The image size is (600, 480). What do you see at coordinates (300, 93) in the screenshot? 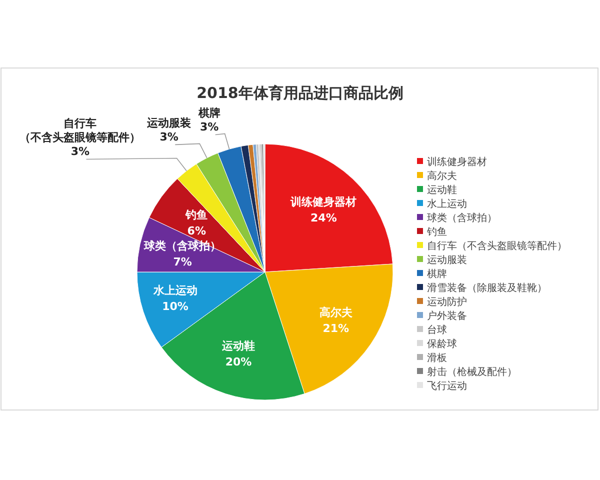
I see `chart-title: 2018年体育用品进口商品比例` at bounding box center [300, 93].